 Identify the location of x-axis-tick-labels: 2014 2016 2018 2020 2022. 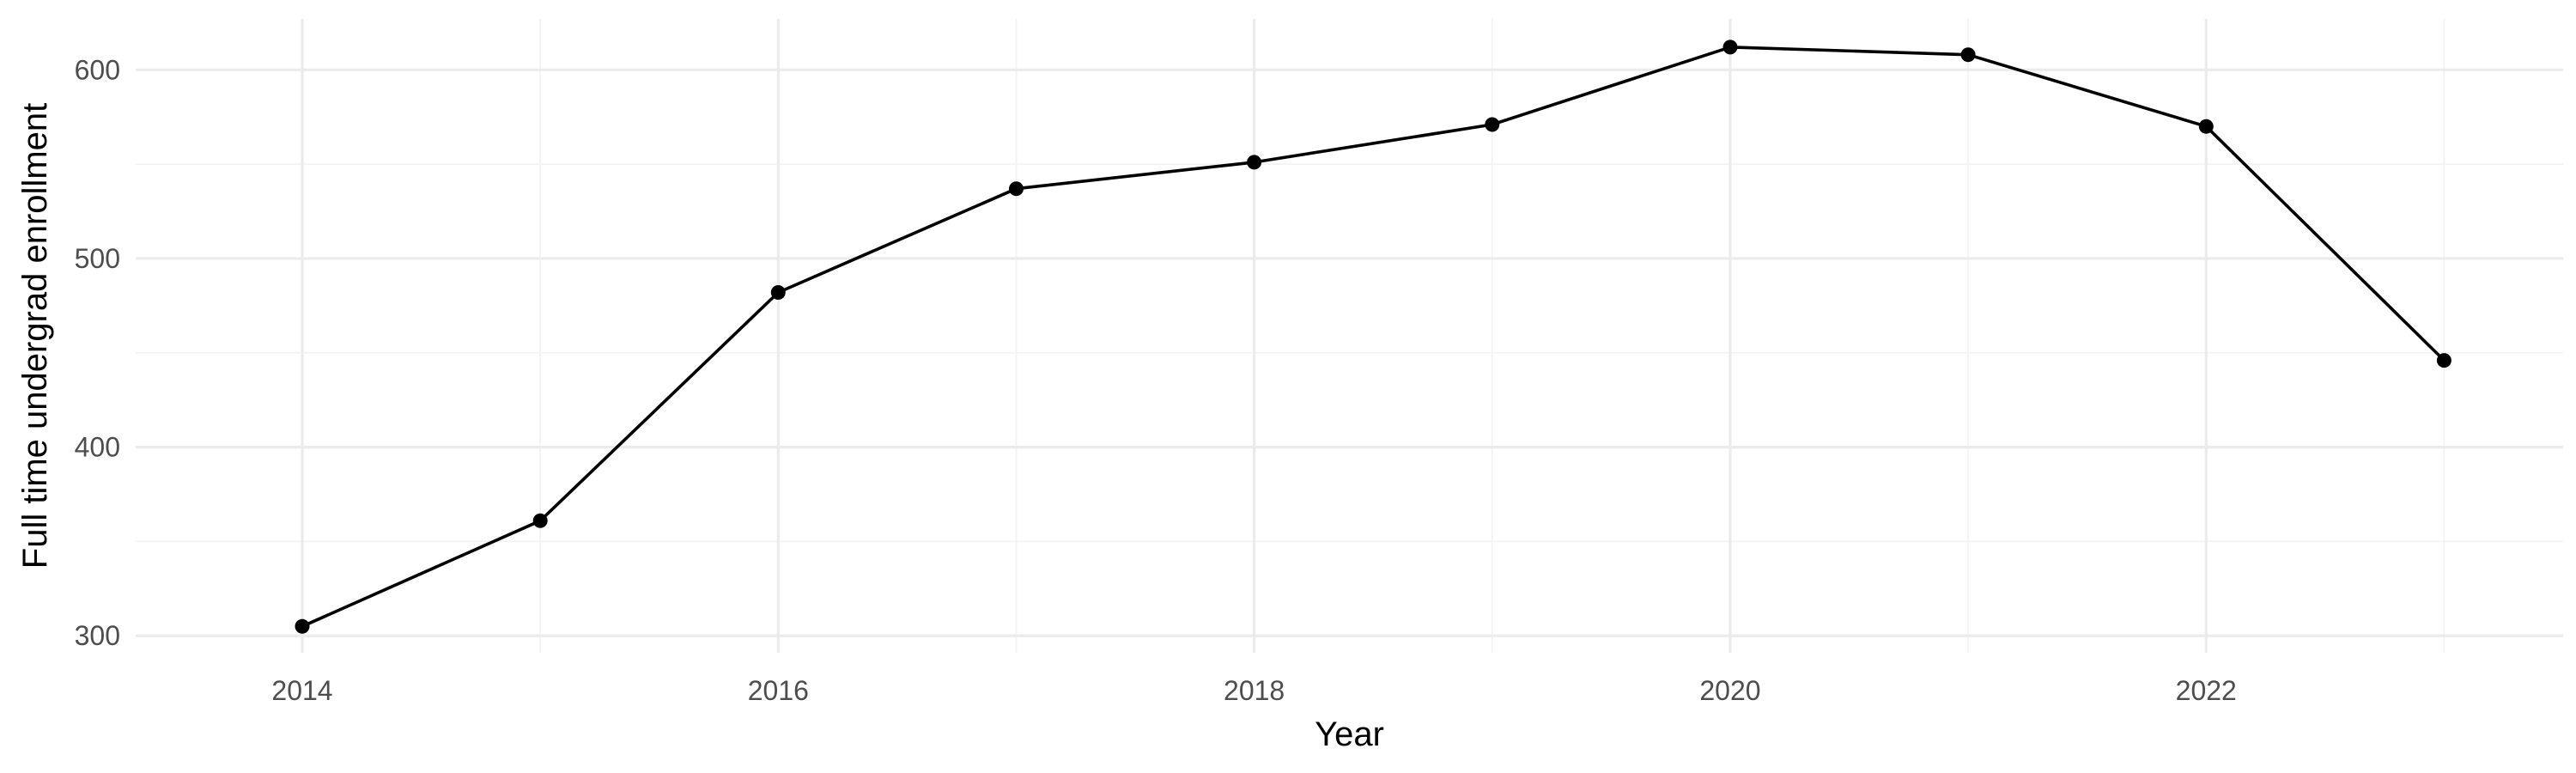
(1254, 690).